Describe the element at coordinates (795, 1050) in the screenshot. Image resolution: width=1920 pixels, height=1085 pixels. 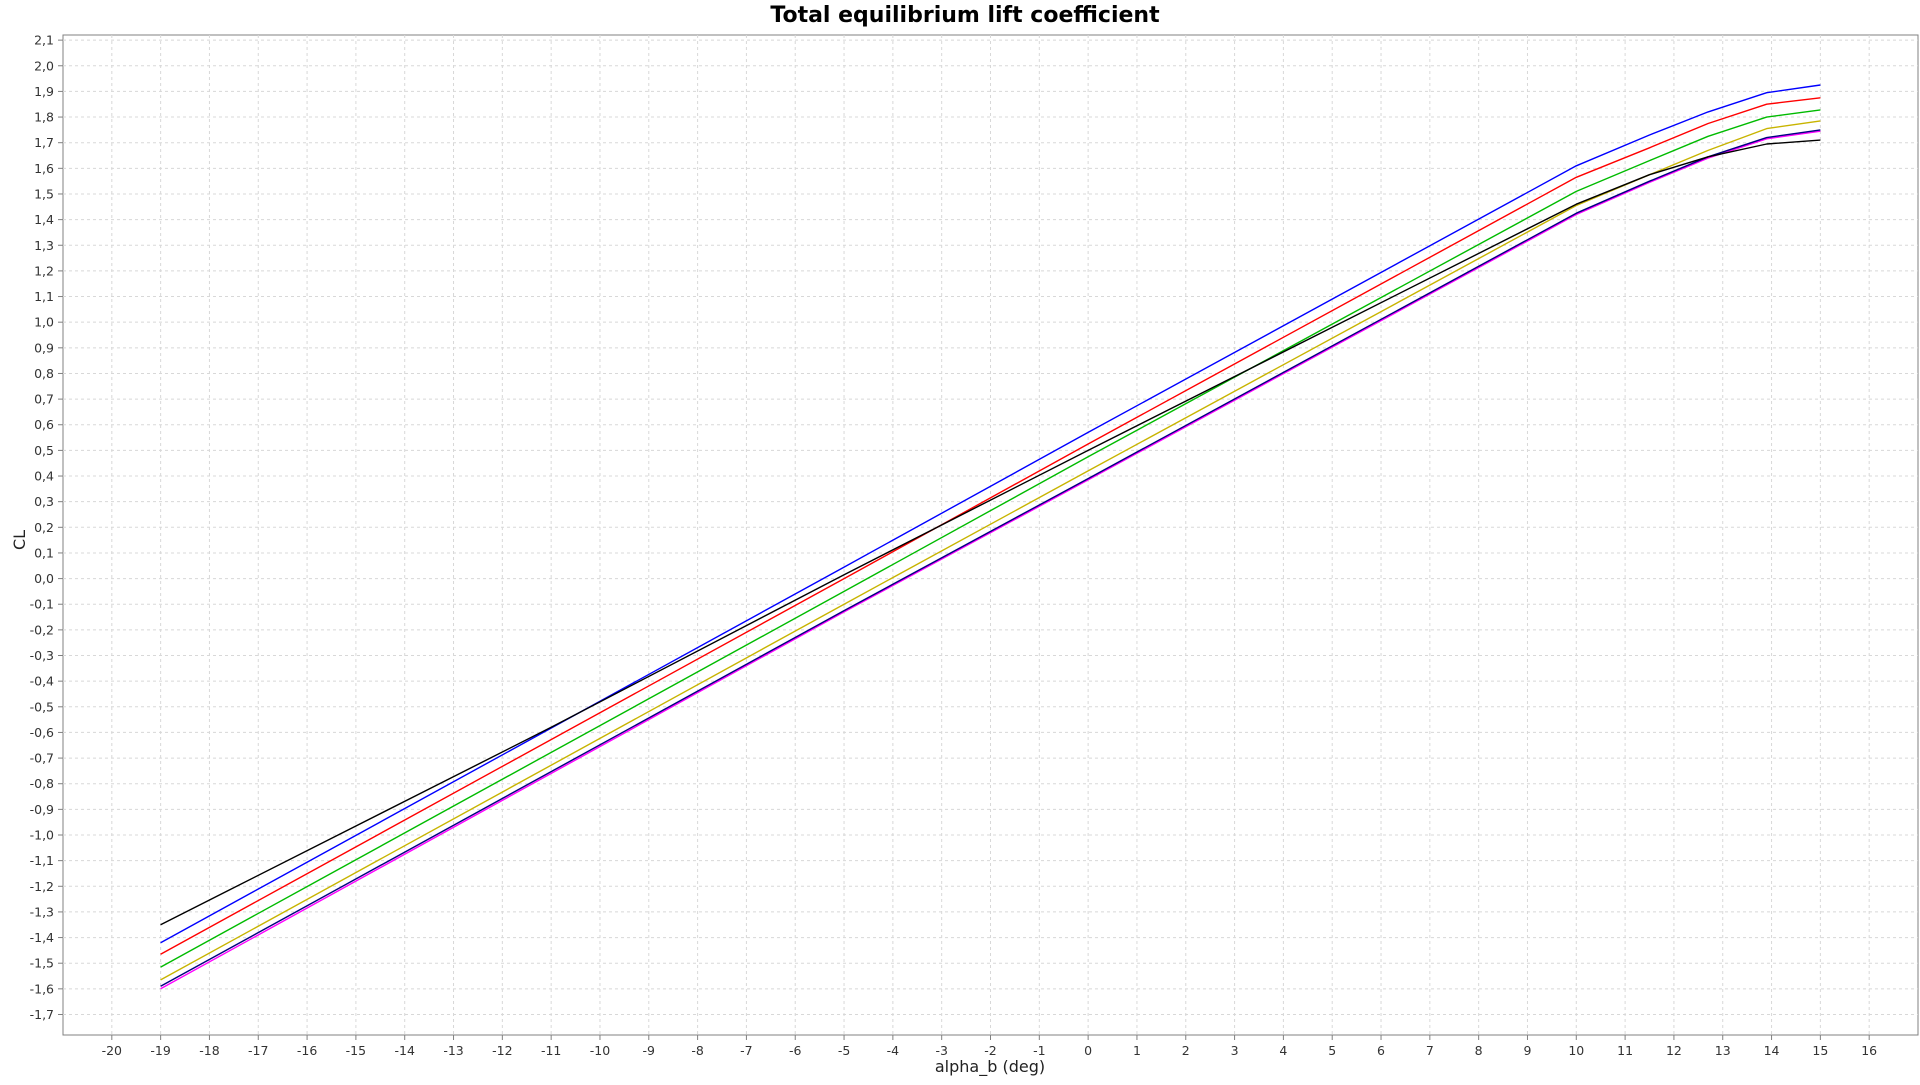
I see `x-tick-label: -6` at that location.